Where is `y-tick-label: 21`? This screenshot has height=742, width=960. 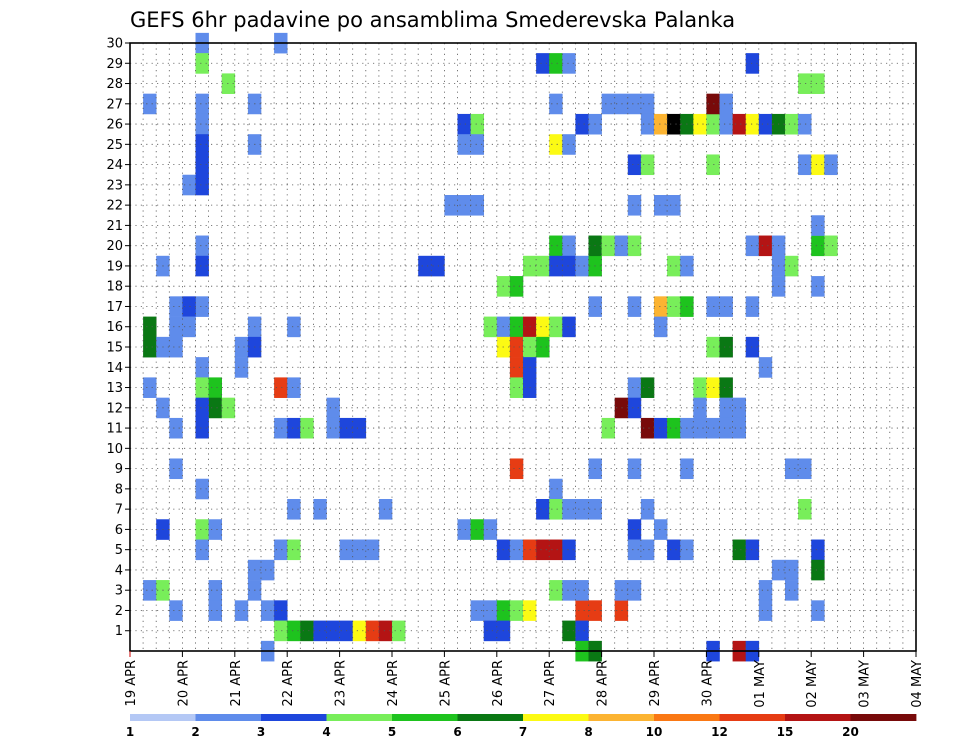
y-tick-label: 21 is located at coordinates (114, 226).